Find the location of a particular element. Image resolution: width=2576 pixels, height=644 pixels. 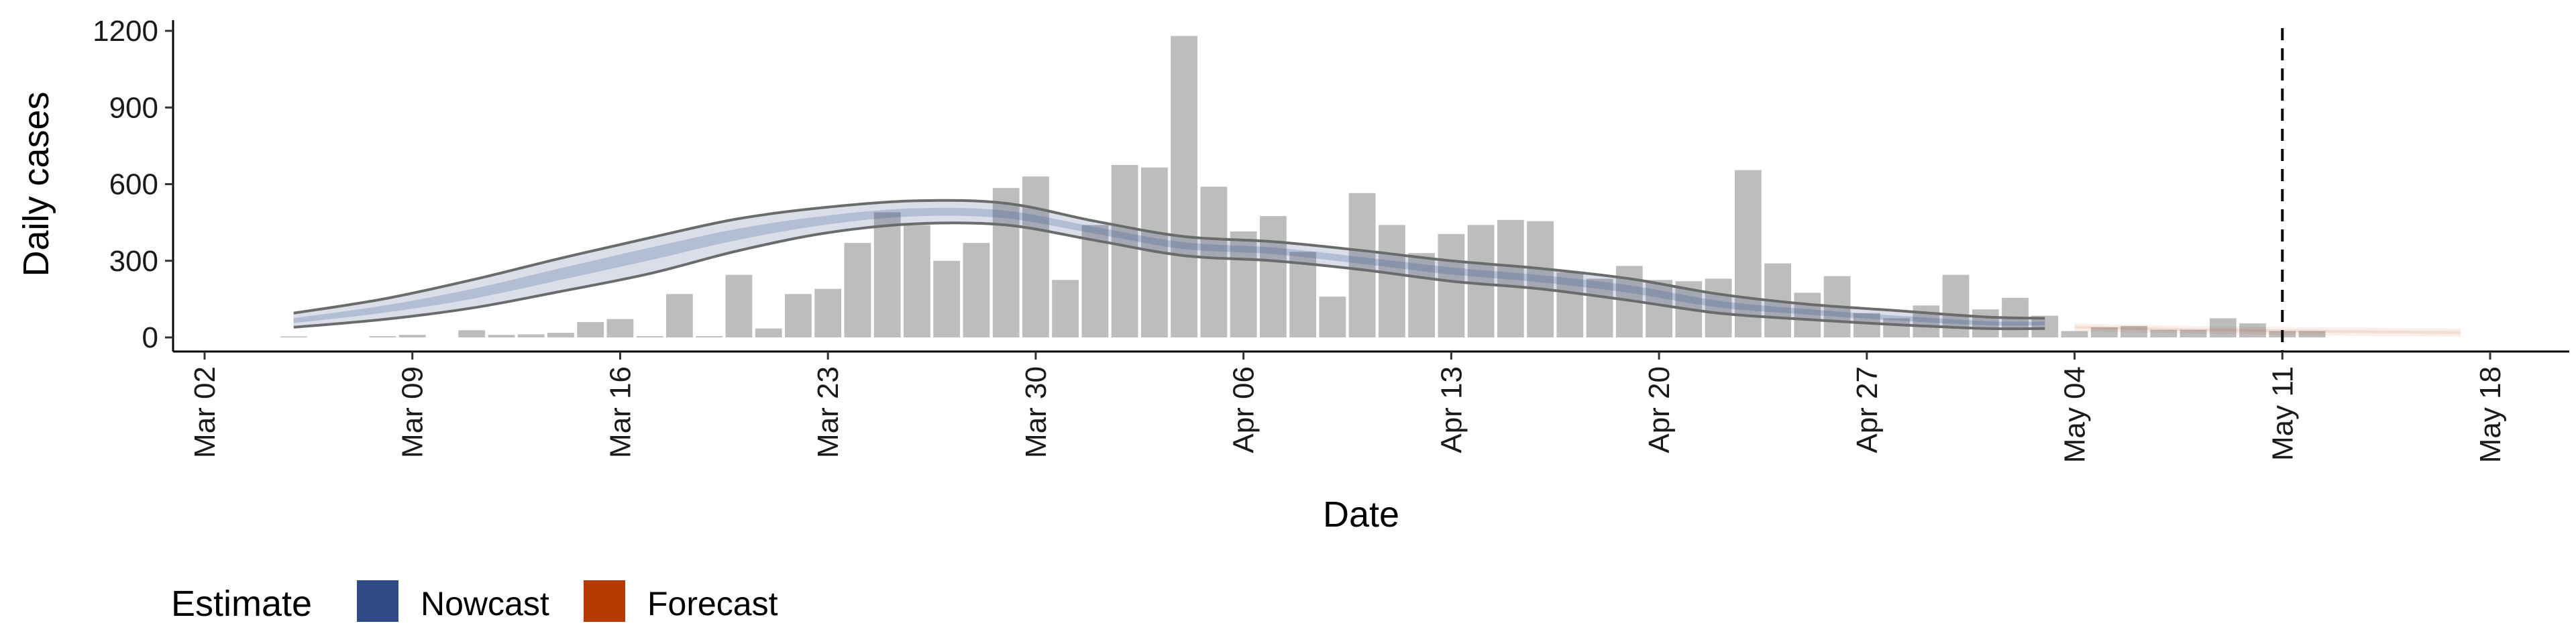

x-tick-label: Apr 06 is located at coordinates (1244, 409).